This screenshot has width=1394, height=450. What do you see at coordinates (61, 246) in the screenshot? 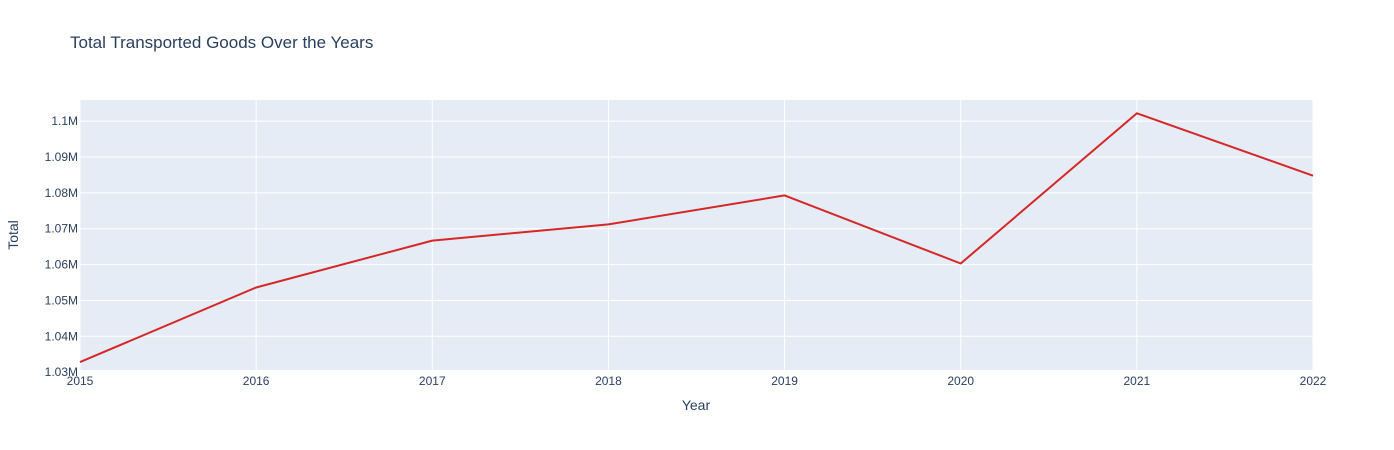
I see `y-tick-labels: 1.03M 1.04M 1.05M 1.06M 1.07M 1.08M 1.09M 1.1M` at bounding box center [61, 246].